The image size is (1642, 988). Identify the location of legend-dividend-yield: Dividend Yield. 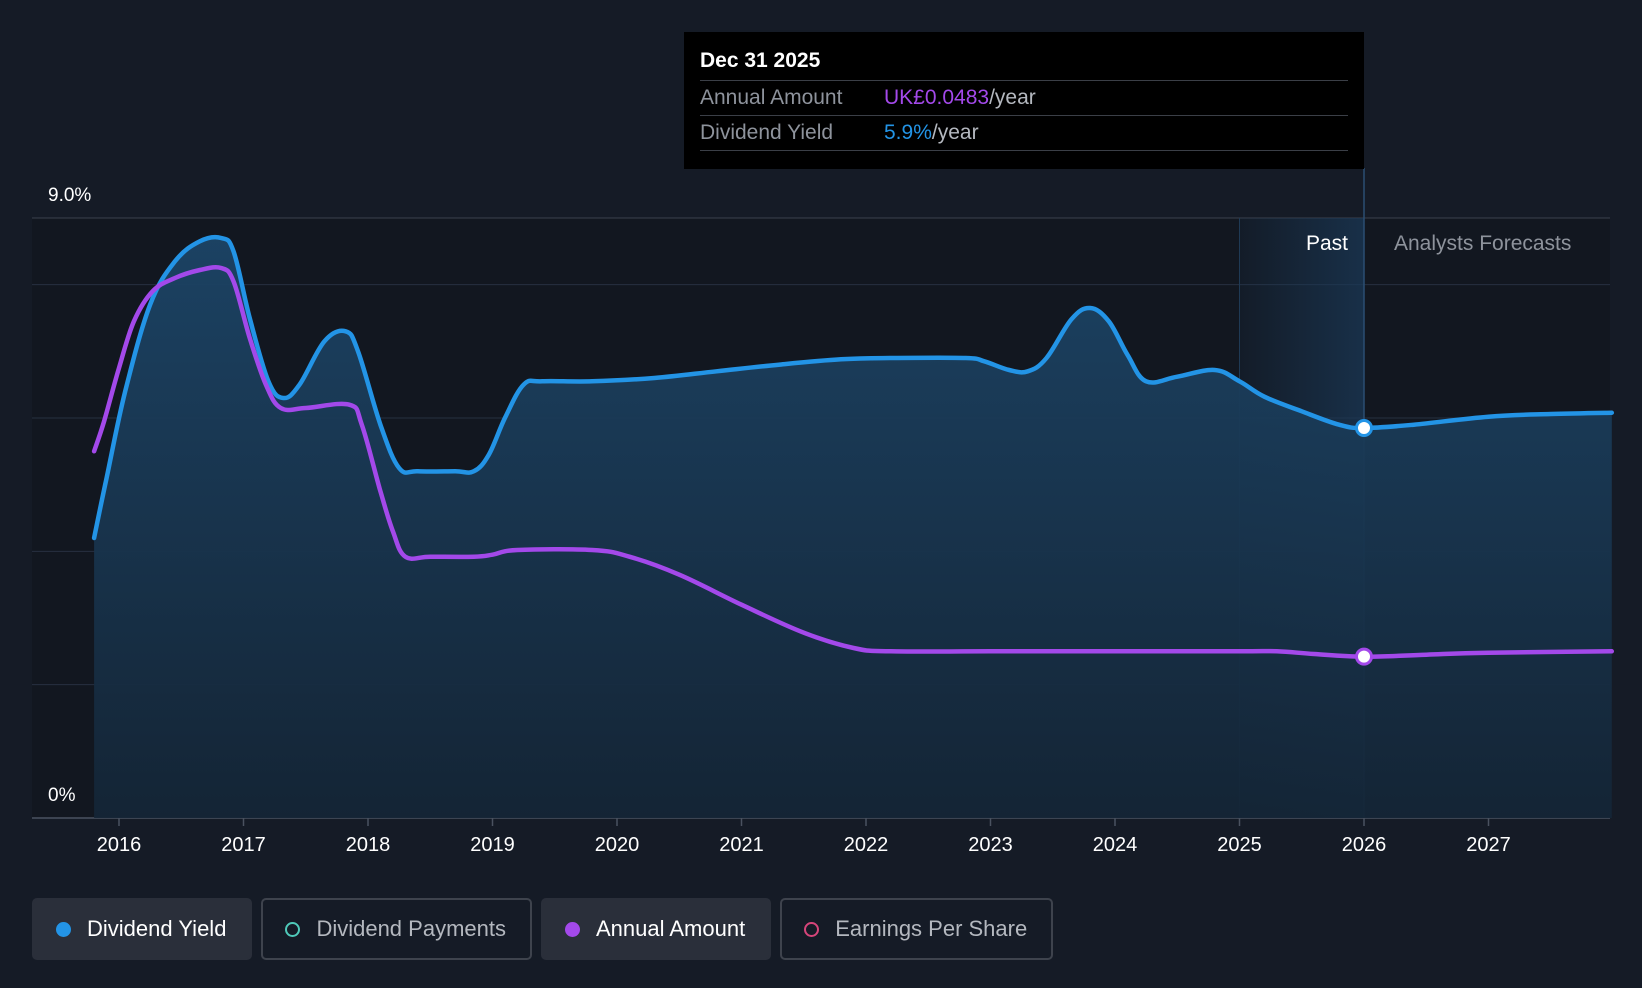
(142, 929).